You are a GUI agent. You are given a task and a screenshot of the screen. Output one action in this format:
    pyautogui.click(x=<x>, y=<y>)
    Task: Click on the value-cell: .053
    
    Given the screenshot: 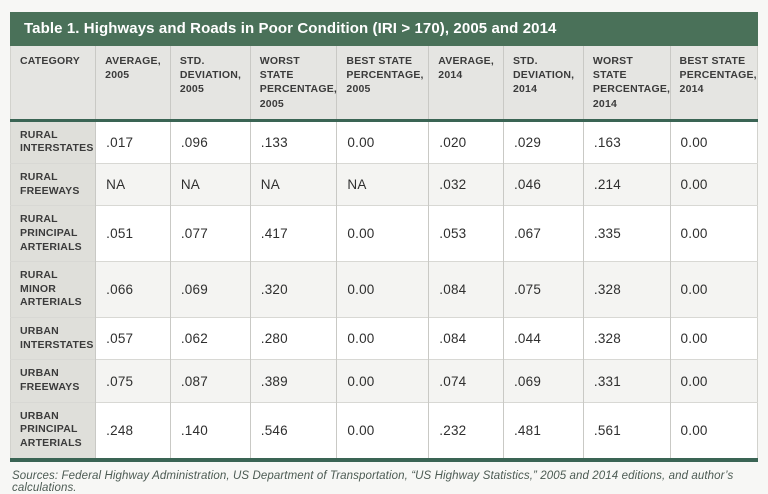 What is the action you would take?
    pyautogui.click(x=466, y=233)
    